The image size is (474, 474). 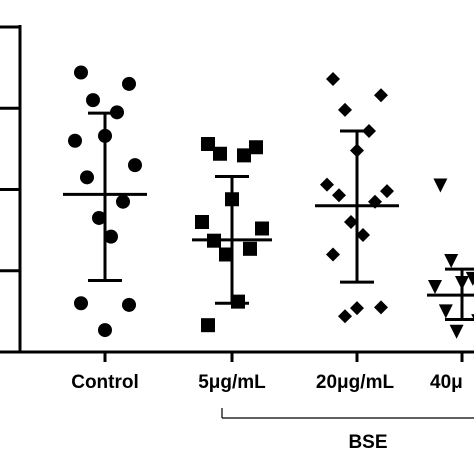 I want to click on x-tick-label-20ug: 20μg/mL, so click(x=355, y=382).